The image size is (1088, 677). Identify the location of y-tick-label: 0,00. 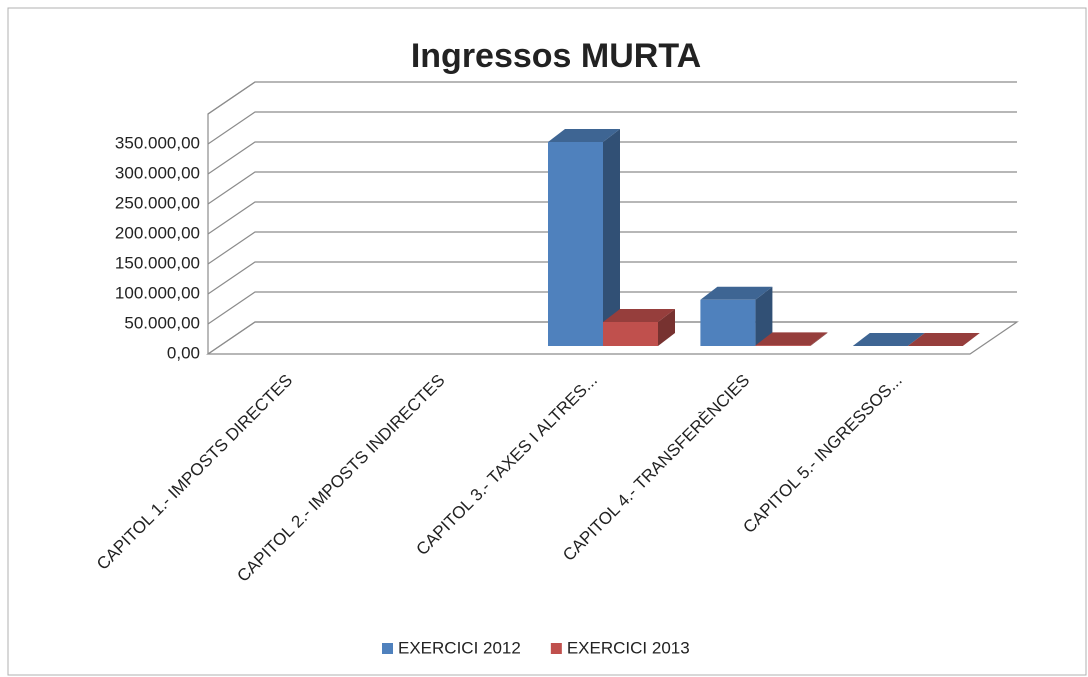
(183, 352).